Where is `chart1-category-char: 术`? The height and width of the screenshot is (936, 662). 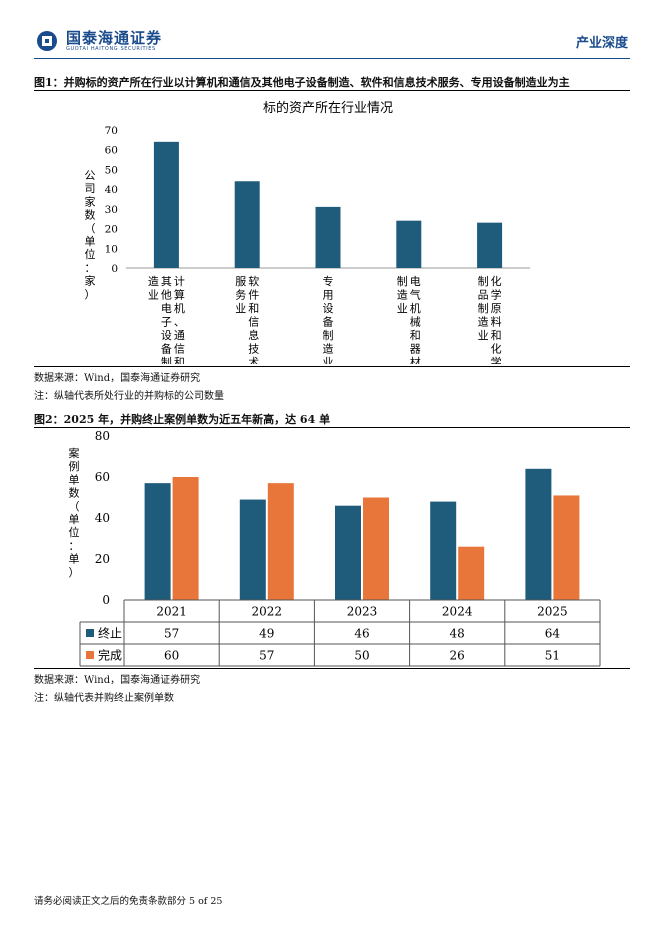
chart1-category-char: 术 is located at coordinates (253, 360).